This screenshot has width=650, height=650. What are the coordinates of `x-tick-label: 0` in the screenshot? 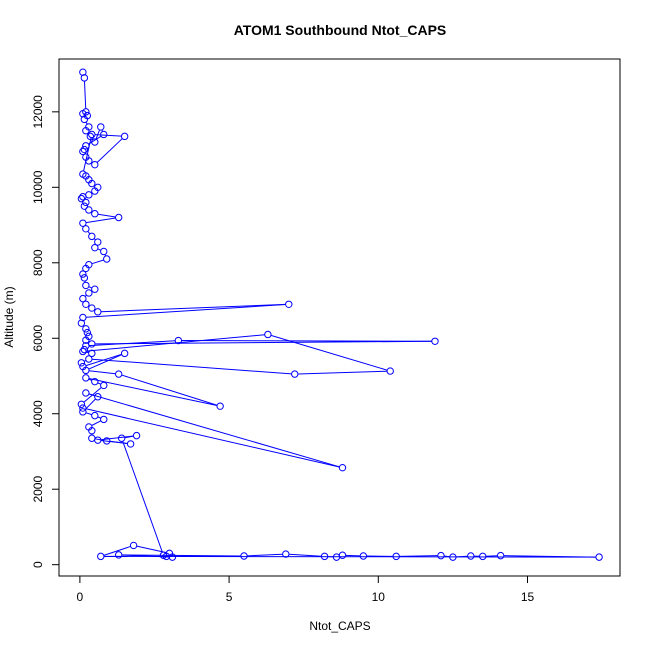 It's located at (80, 597).